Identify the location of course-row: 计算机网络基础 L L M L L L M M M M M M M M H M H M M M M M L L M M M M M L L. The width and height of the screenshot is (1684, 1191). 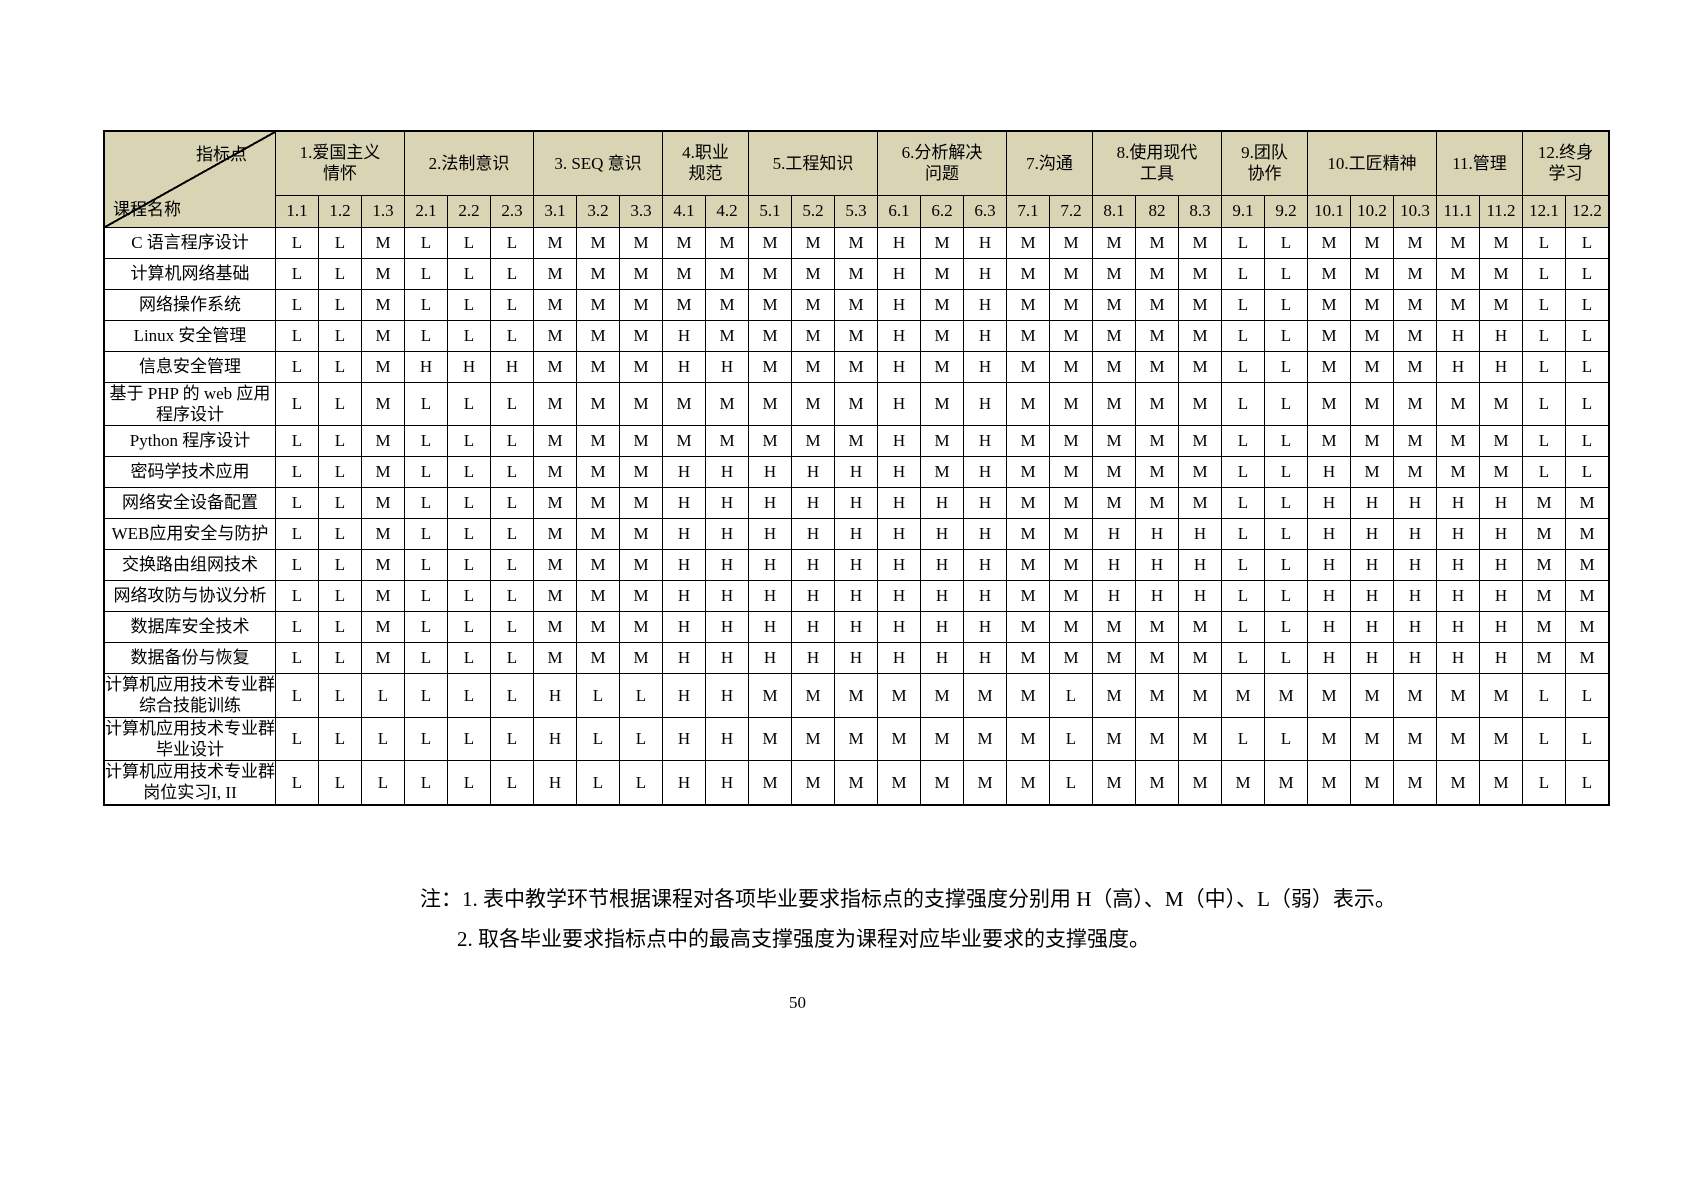
(856, 273).